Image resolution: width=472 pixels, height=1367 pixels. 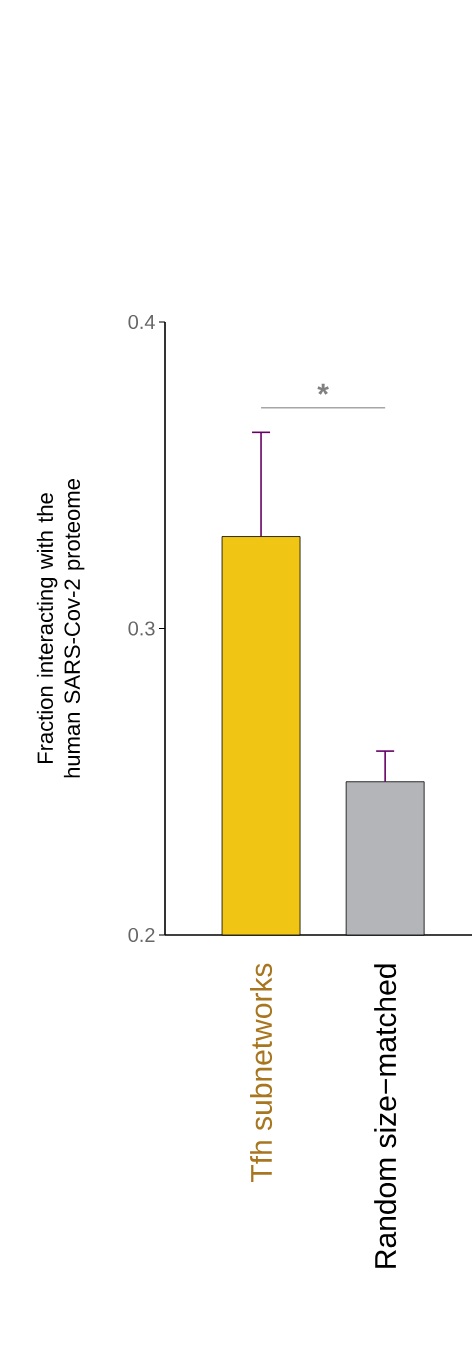 What do you see at coordinates (141, 628) in the screenshot?
I see `y-tick-label: 0.3` at bounding box center [141, 628].